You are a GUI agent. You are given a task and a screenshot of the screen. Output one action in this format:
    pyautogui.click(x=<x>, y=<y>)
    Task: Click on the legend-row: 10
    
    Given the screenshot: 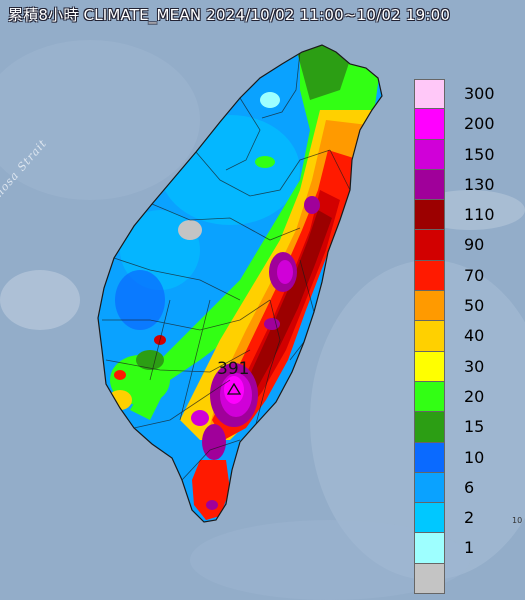 What is the action you would take?
    pyautogui.click(x=464, y=457)
    